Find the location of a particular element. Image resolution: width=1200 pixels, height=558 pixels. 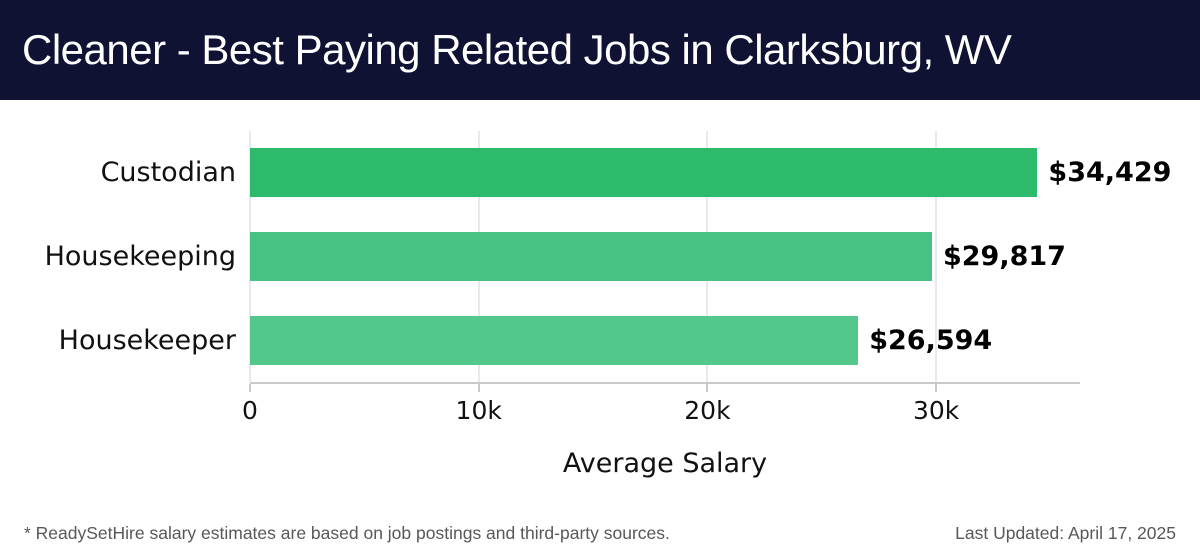

bar-value-label: $26,594 is located at coordinates (931, 340).